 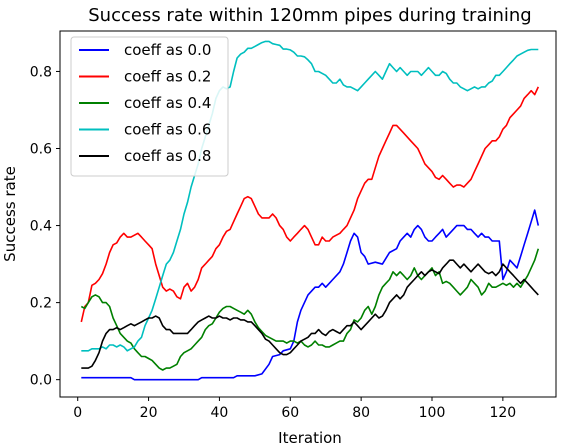 What do you see at coordinates (41, 381) in the screenshot?
I see `y-tick-label-0: 0.0` at bounding box center [41, 381].